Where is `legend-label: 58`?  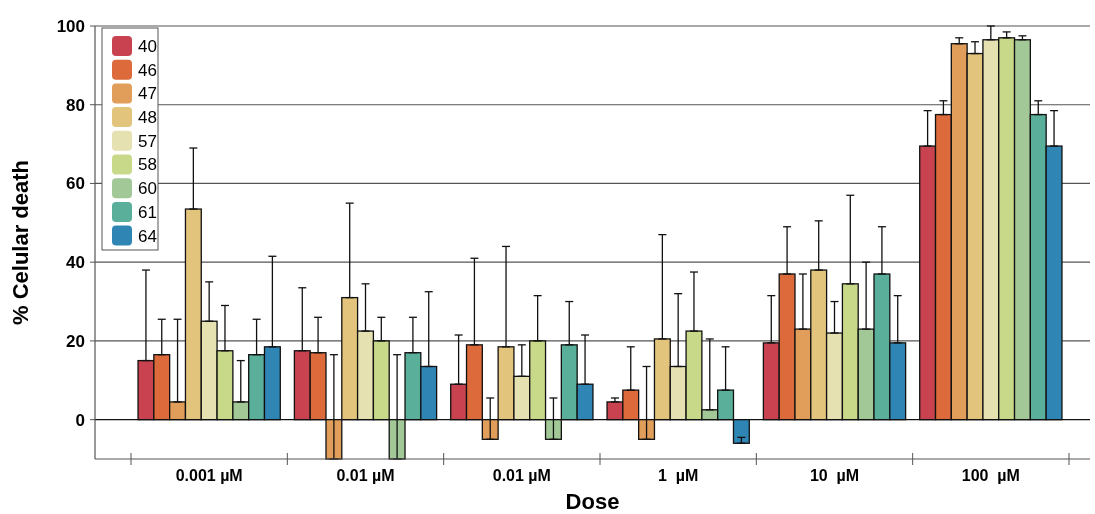
legend-label: 58 is located at coordinates (147, 165).